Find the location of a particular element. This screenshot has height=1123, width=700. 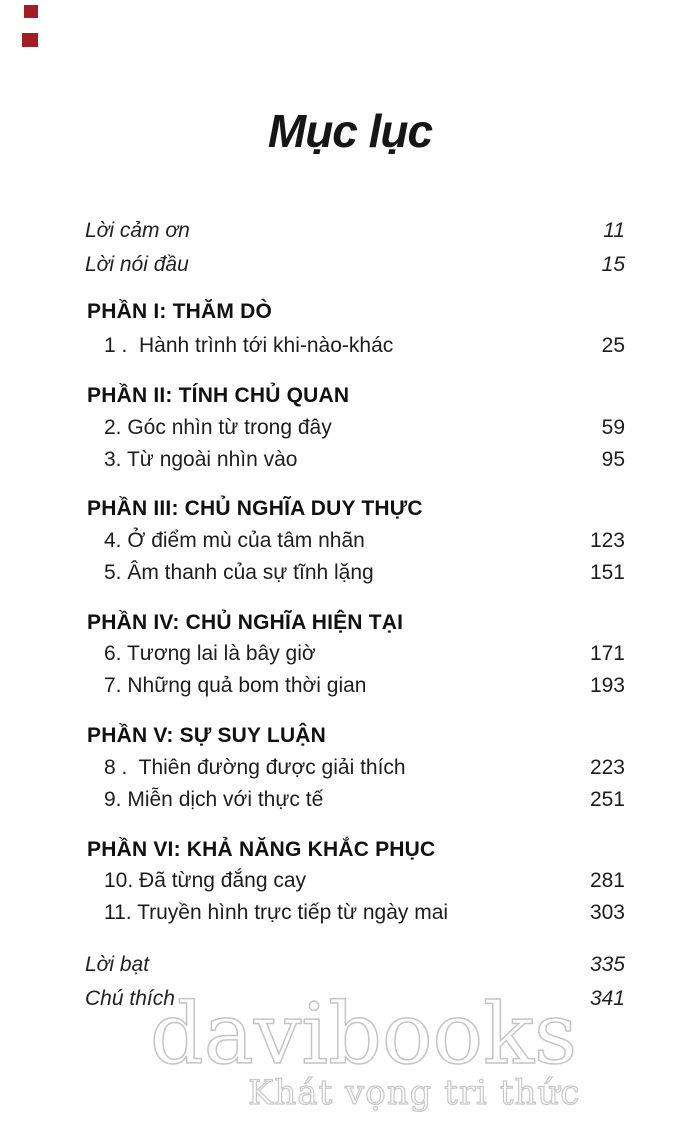

toc-section-header: PHẦN VI: KHẢ NĂNG KHẮC PHỤC is located at coordinates (355, 850).